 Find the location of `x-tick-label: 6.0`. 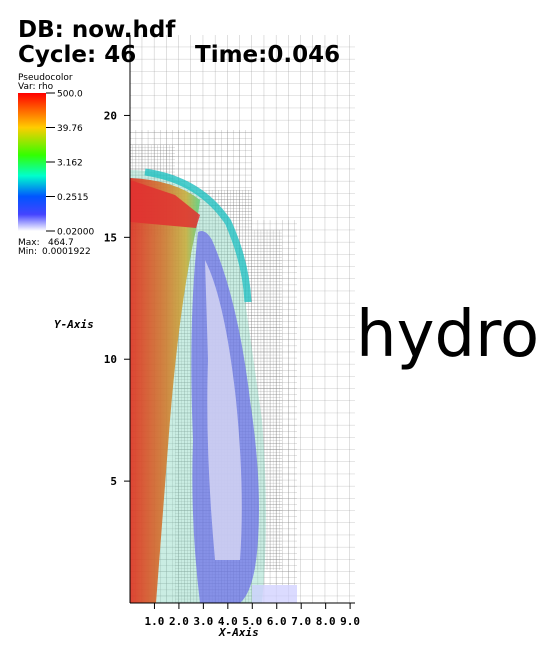

x-tick-label: 6.0 is located at coordinates (277, 621).